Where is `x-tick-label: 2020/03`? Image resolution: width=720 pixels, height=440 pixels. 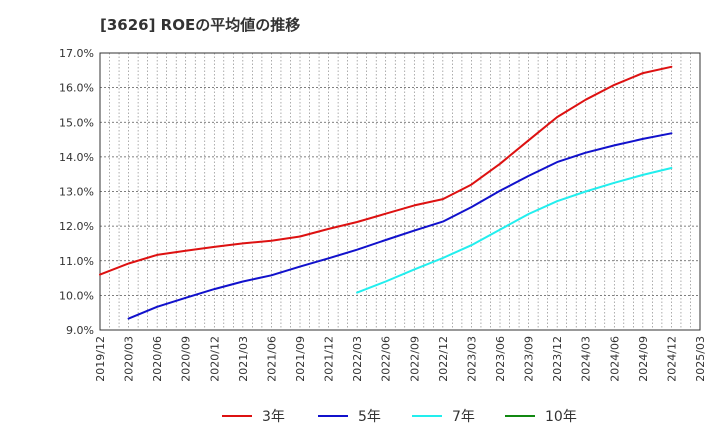 x-tick-label: 2020/03 is located at coordinates (129, 359).